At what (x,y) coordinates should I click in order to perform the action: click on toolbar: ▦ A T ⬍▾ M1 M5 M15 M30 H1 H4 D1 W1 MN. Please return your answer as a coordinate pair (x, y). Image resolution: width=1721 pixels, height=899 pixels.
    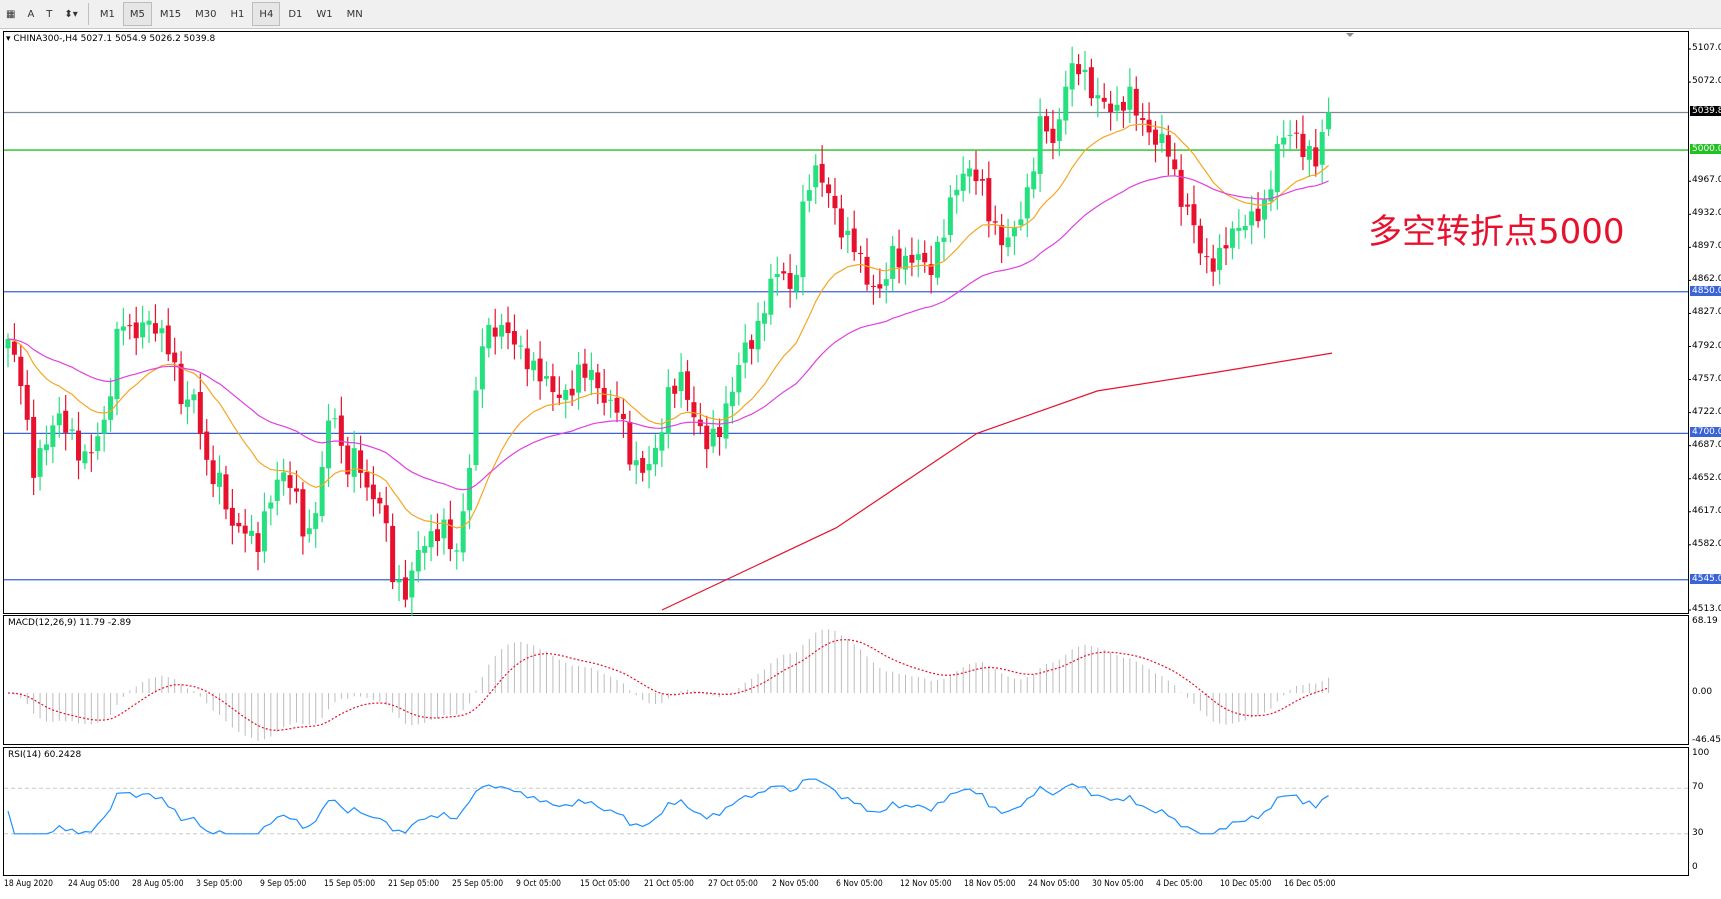
    Looking at the image, I should click on (860, 14).